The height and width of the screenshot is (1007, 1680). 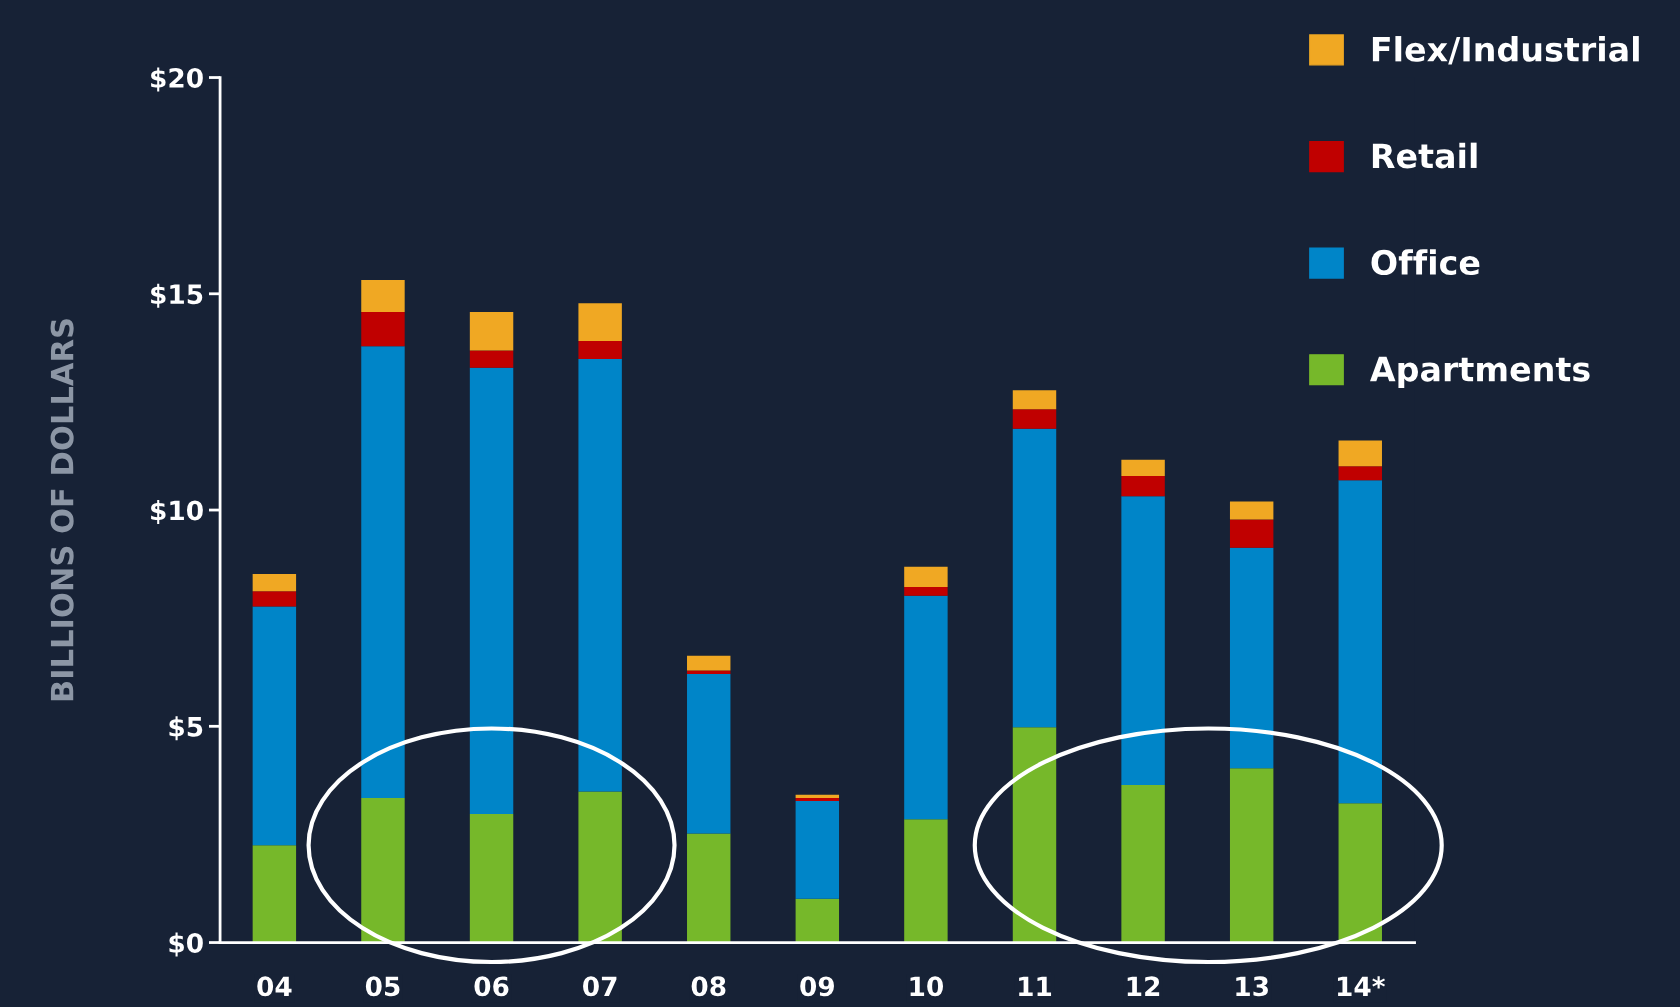 What do you see at coordinates (186, 944) in the screenshot?
I see `y-tick-label: $0` at bounding box center [186, 944].